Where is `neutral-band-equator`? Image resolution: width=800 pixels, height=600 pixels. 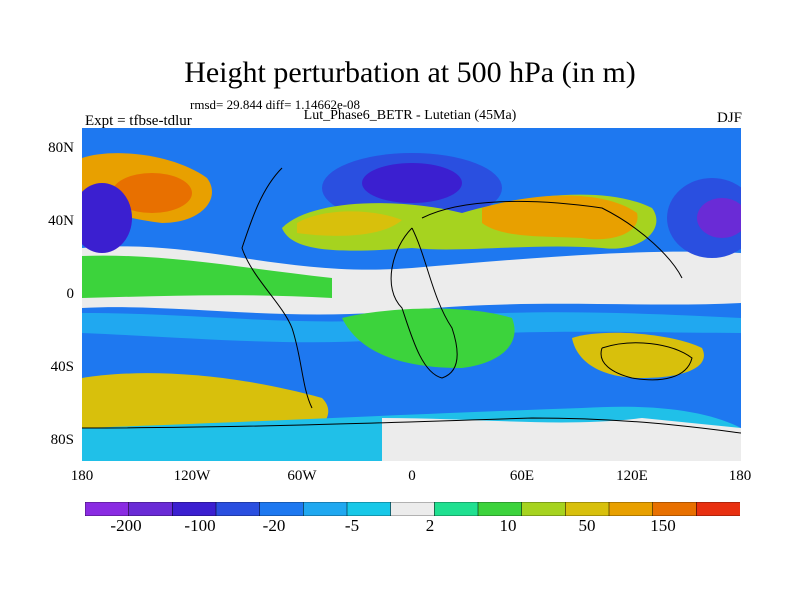
neutral-band-equator is located at coordinates (411, 280).